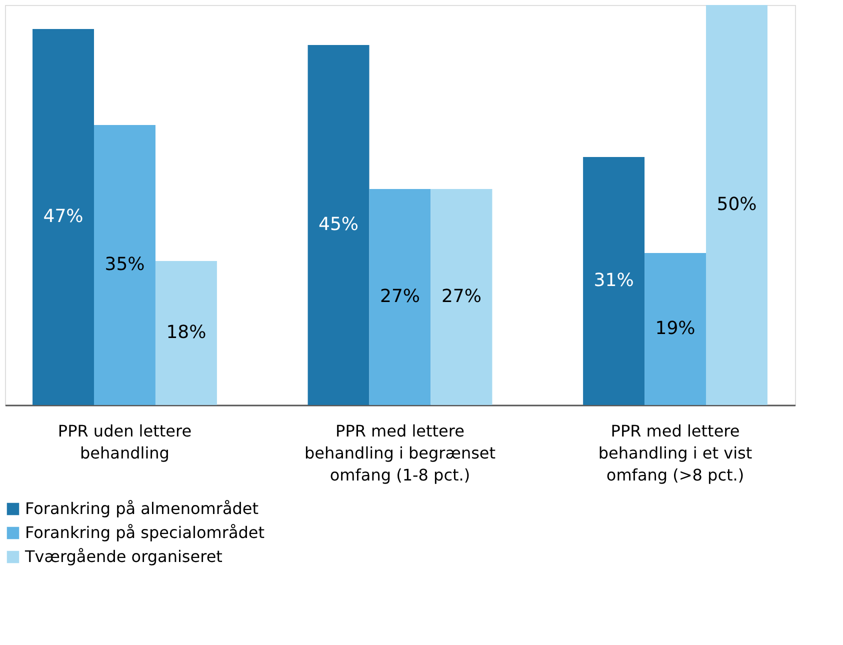 Image resolution: width=843 pixels, height=645 pixels. I want to click on x-tick-label: PPR med lettere behandling i begrænset omfang (1-8 pct.), so click(400, 453).